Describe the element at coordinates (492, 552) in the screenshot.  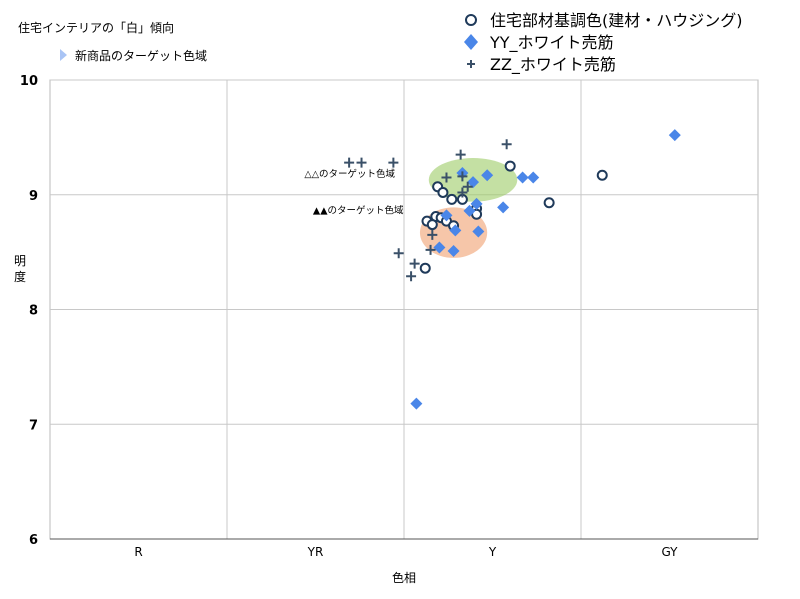
I see `x-tick-label: Y` at that location.